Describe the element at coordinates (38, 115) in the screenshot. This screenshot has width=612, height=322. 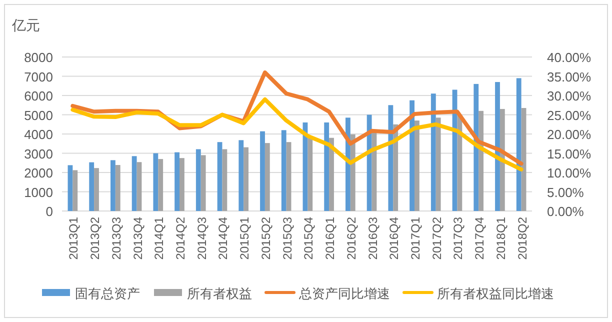
I see `y-tick-label: 5000` at that location.